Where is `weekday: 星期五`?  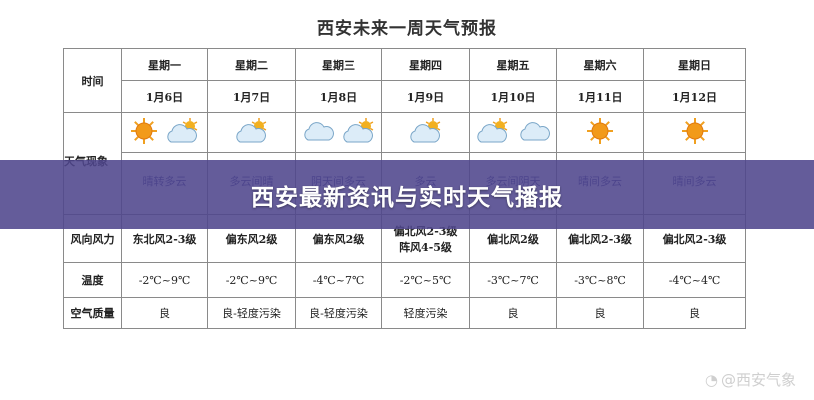 weekday: 星期五 is located at coordinates (513, 65).